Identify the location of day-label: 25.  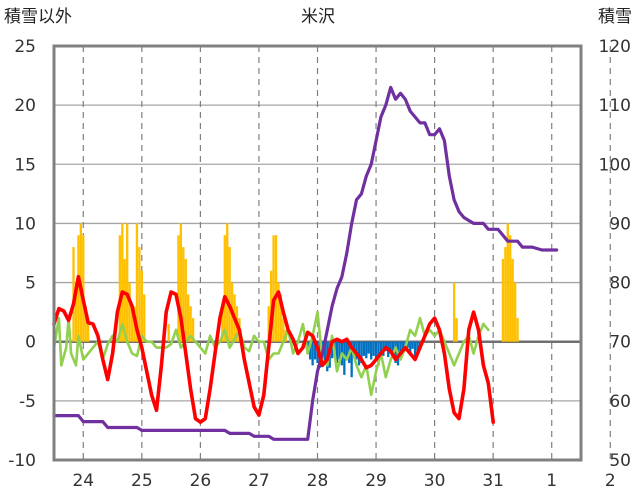
(142, 481).